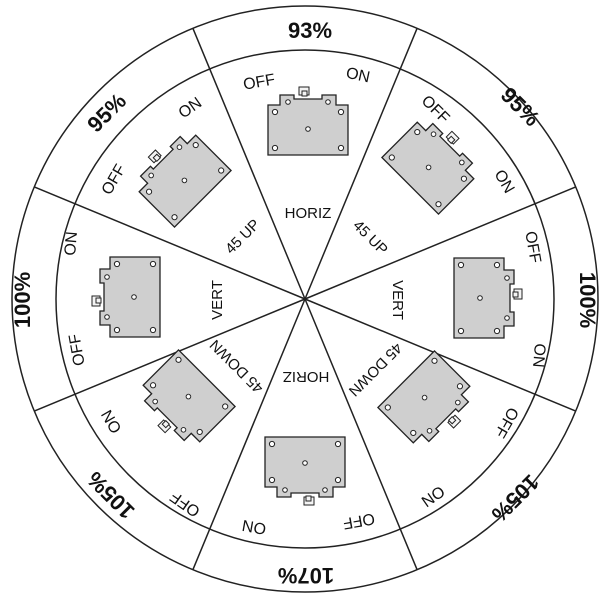  I want to click on sector-left-orientation: VERT, so click(217, 300).